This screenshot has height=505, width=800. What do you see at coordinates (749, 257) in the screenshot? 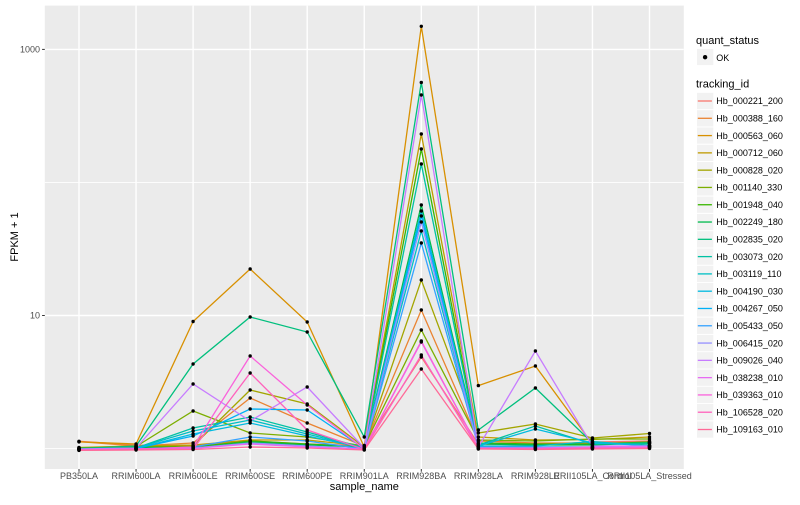
I see `svg-text: Hb_003073_020` at bounding box center [749, 257].